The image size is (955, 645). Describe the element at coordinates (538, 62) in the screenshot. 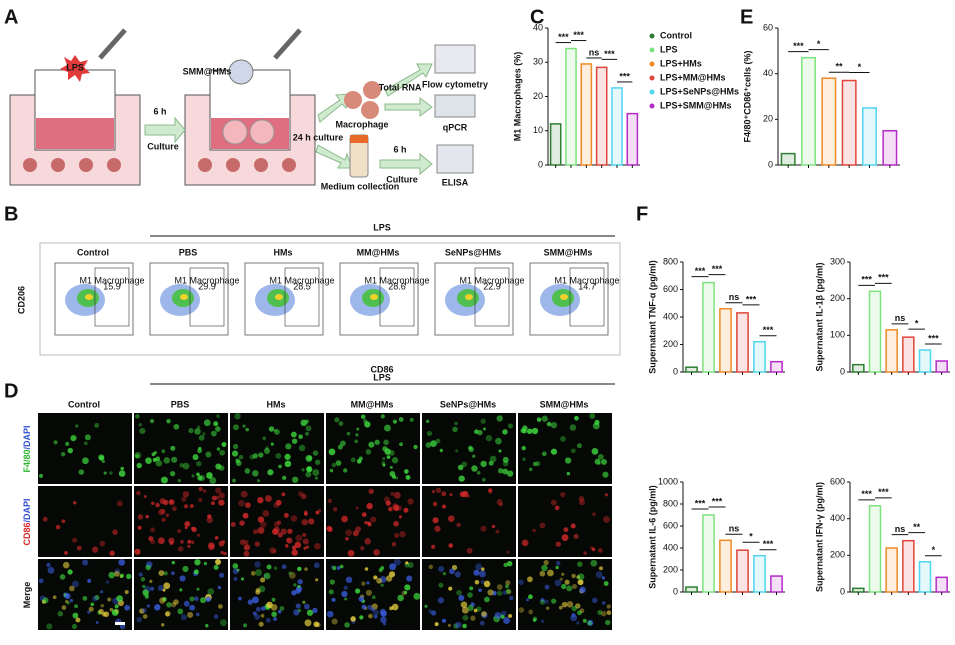

I see `y-tick-label: 30` at that location.